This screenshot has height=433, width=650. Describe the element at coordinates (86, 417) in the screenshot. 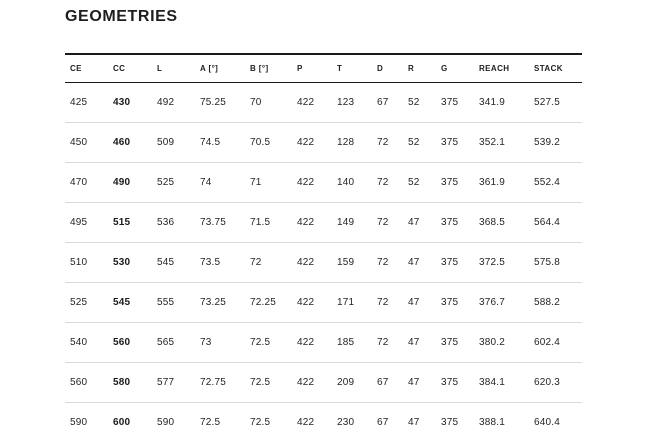

I see `table-cell: 590` at that location.